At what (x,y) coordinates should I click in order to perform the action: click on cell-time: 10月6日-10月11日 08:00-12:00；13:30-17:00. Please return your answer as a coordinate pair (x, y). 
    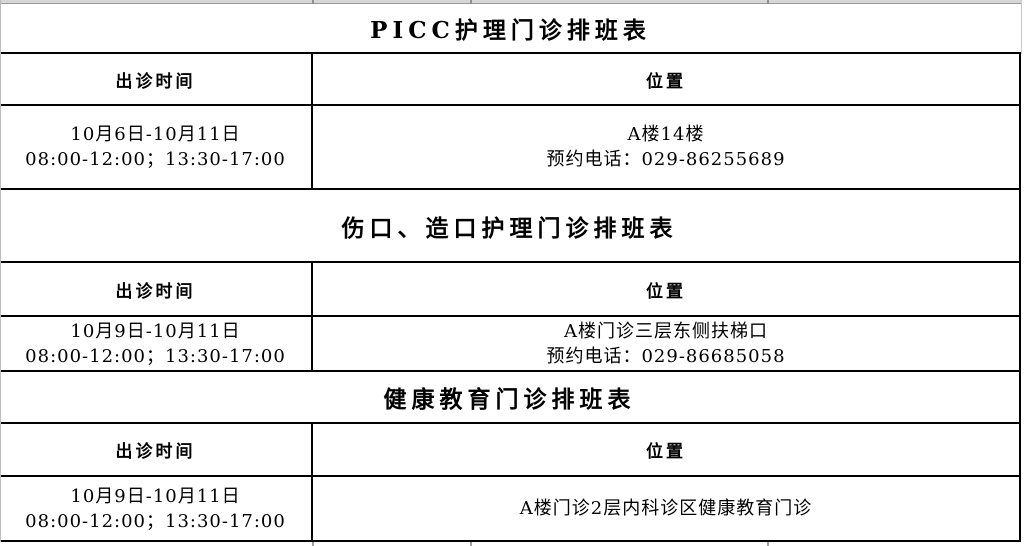
    Looking at the image, I should click on (156, 147).